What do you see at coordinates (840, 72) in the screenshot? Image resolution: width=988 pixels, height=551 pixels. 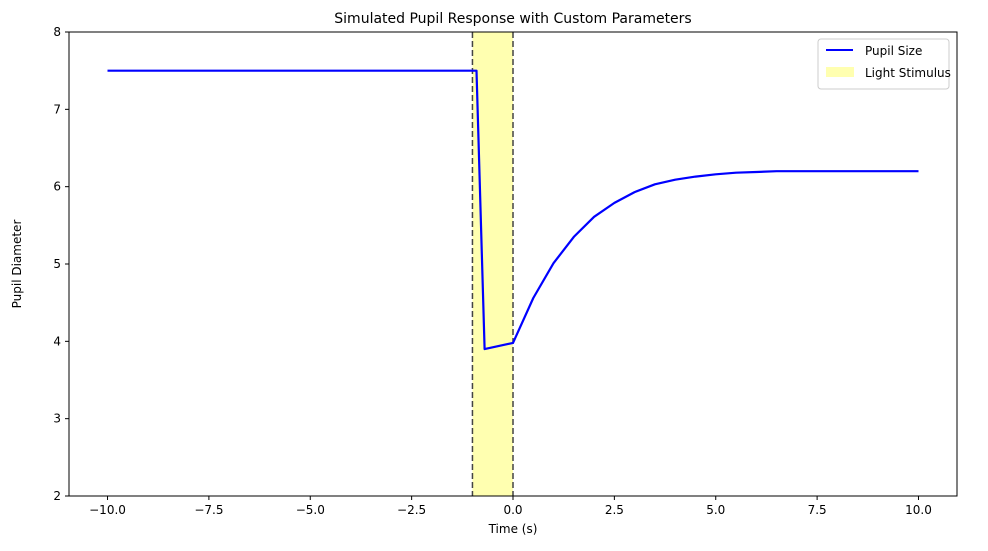 I see `legend-swatch-light-stimulus` at bounding box center [840, 72].